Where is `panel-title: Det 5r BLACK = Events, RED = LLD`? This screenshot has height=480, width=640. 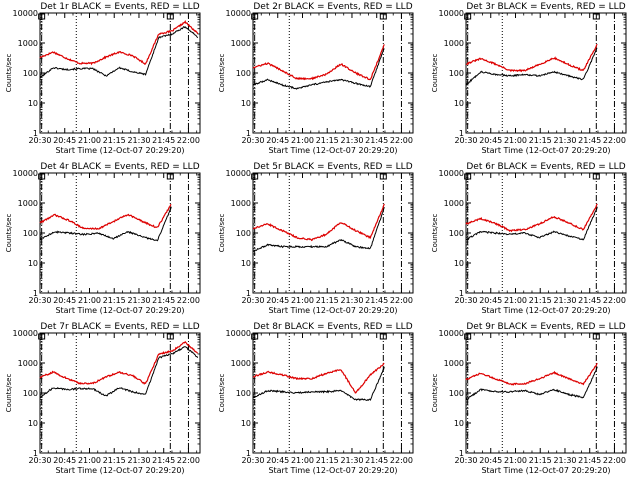 panel-title: Det 5r BLACK = Events, RED = LLD is located at coordinates (332, 167).